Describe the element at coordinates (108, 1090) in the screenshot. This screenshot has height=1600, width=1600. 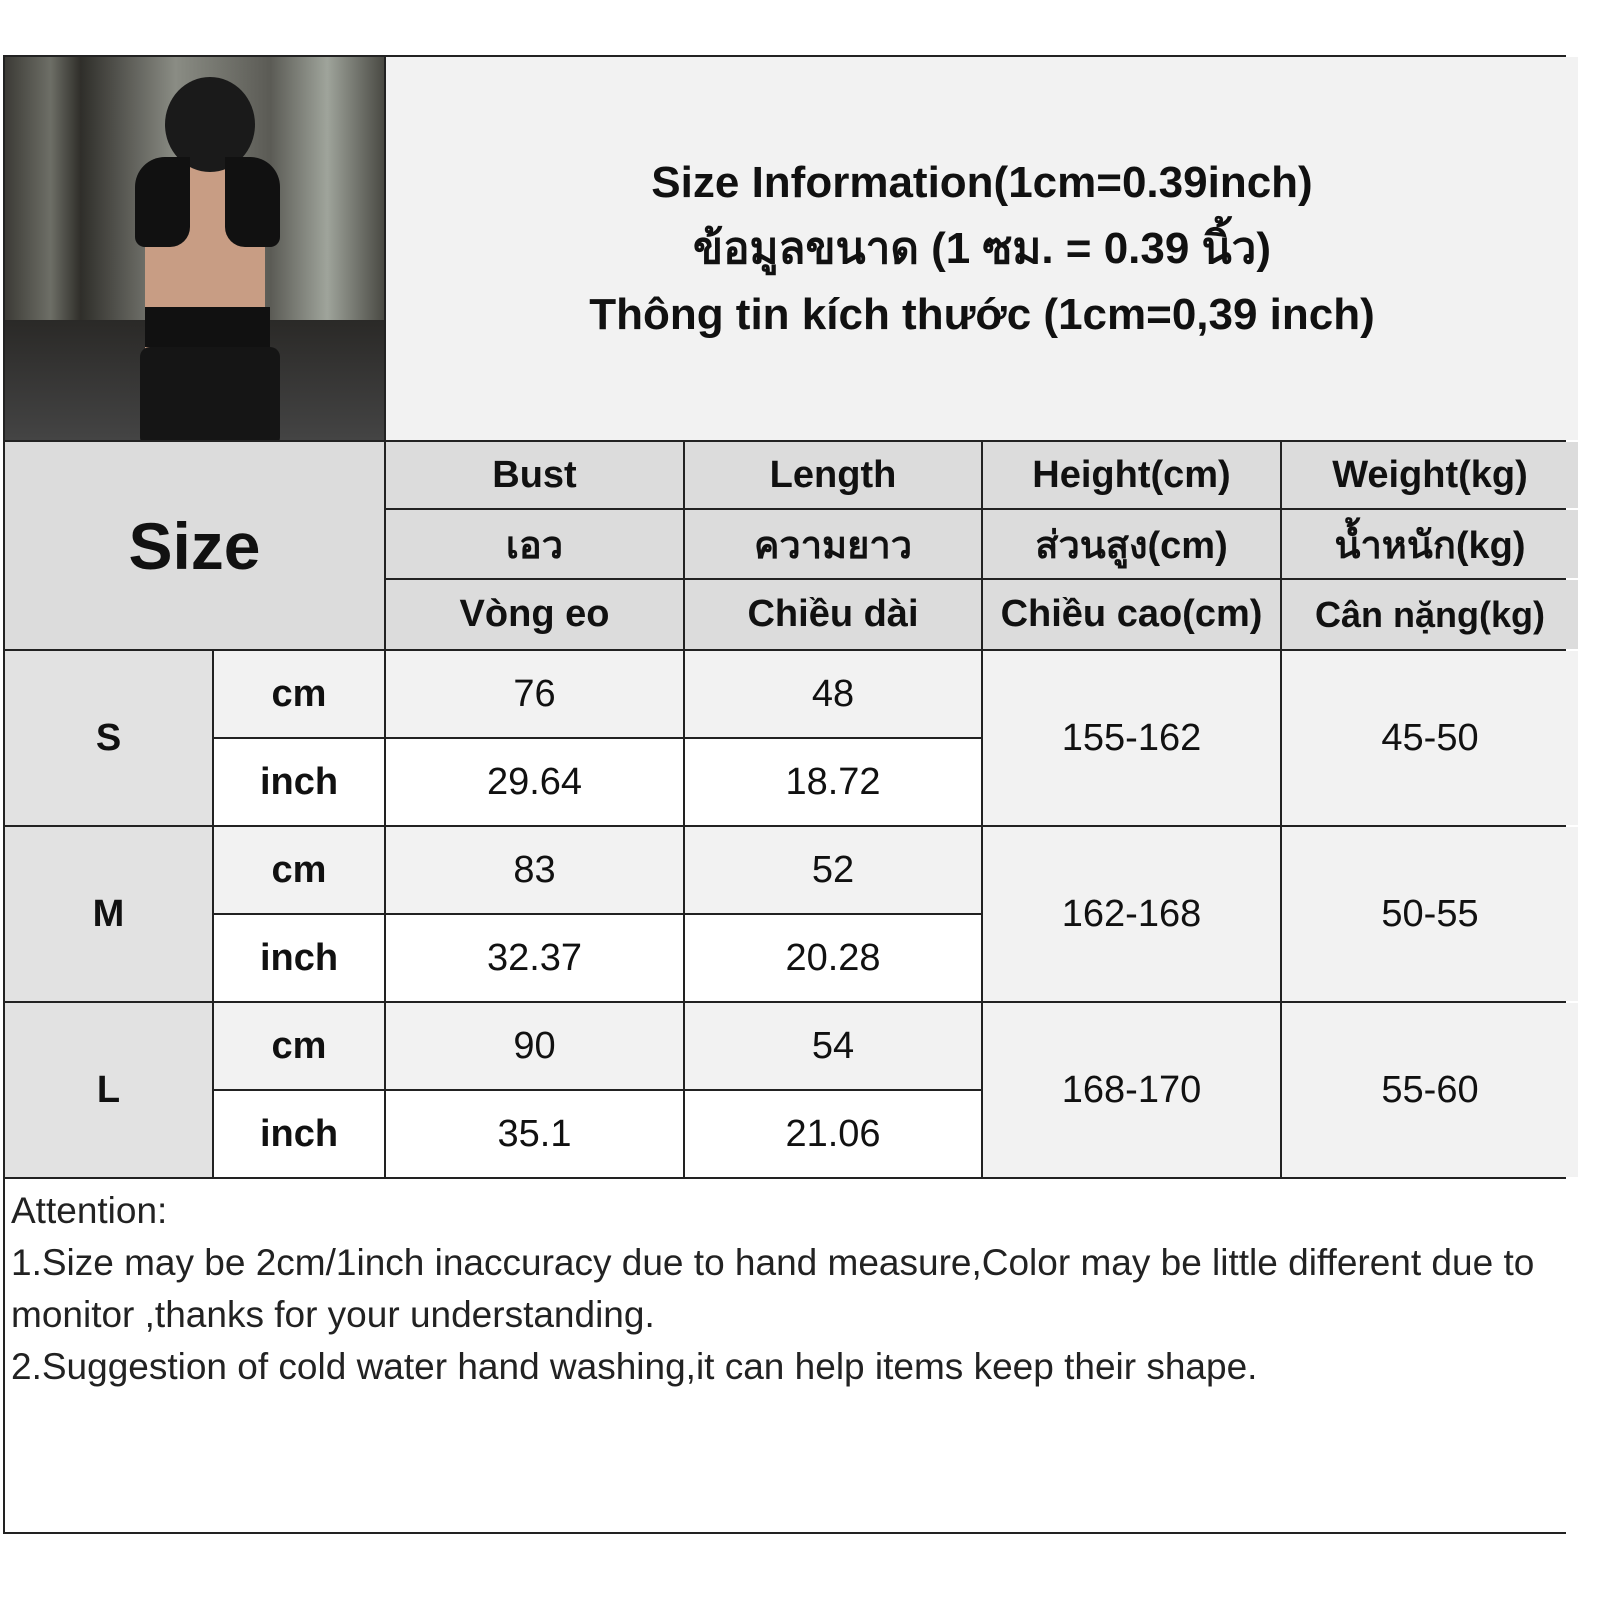
I see `size-l: L` at that location.